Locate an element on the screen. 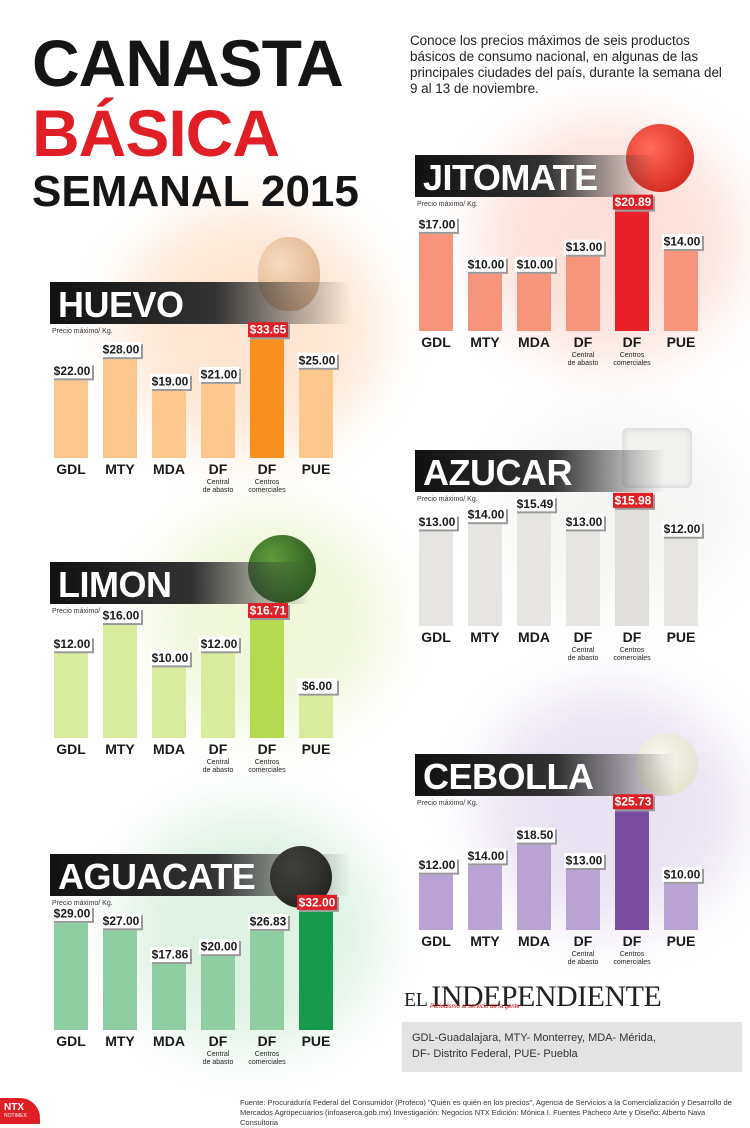 This screenshot has width=750, height=1128. product-title: AZUCAR is located at coordinates (497, 472).